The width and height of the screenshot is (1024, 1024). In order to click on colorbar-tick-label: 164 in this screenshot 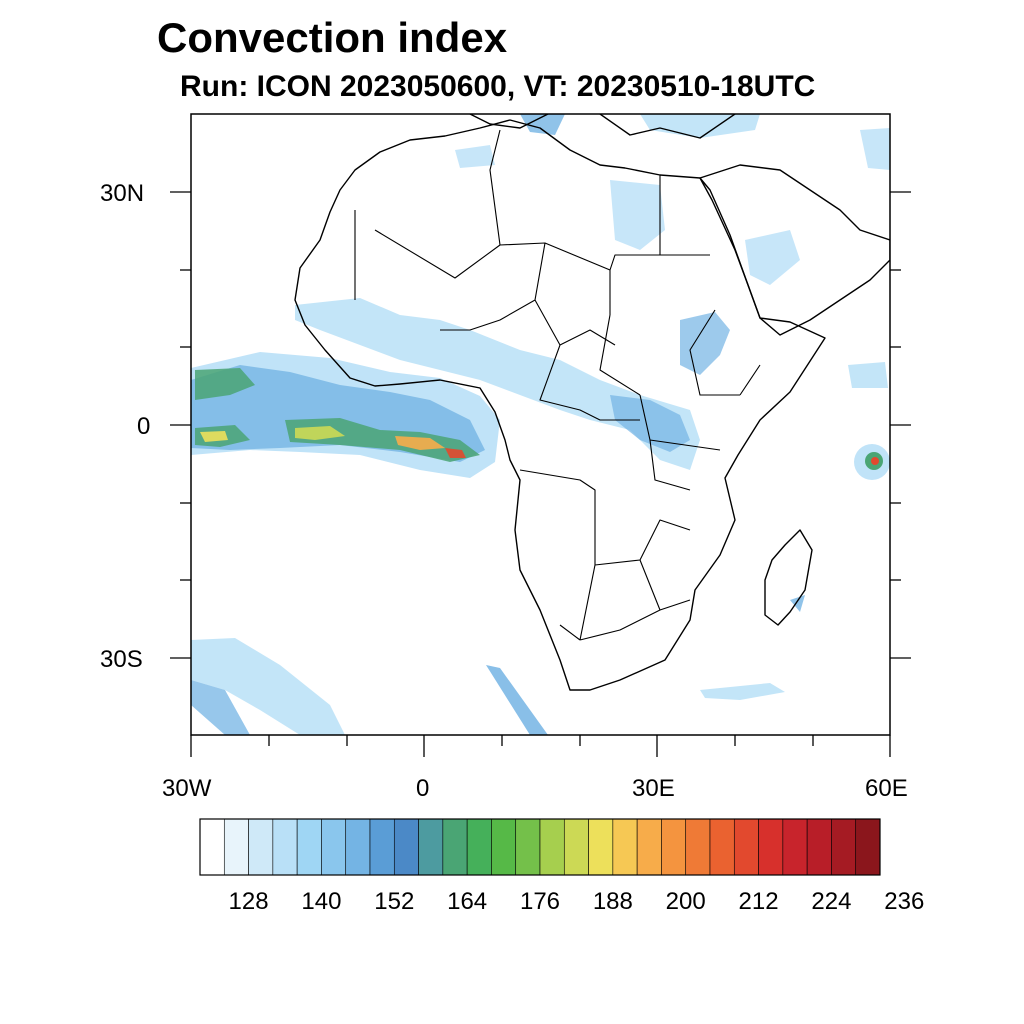, I will do `click(467, 901)`.